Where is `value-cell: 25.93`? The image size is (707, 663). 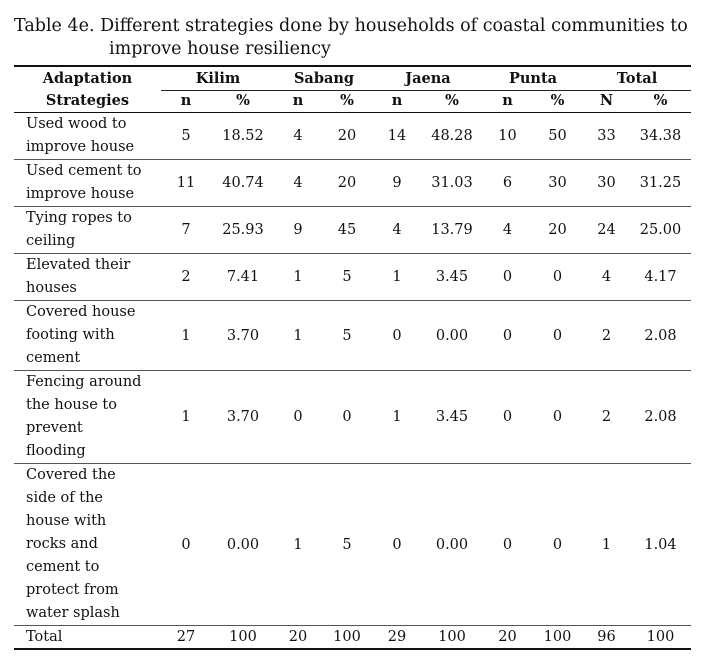 value-cell: 25.93 is located at coordinates (243, 230).